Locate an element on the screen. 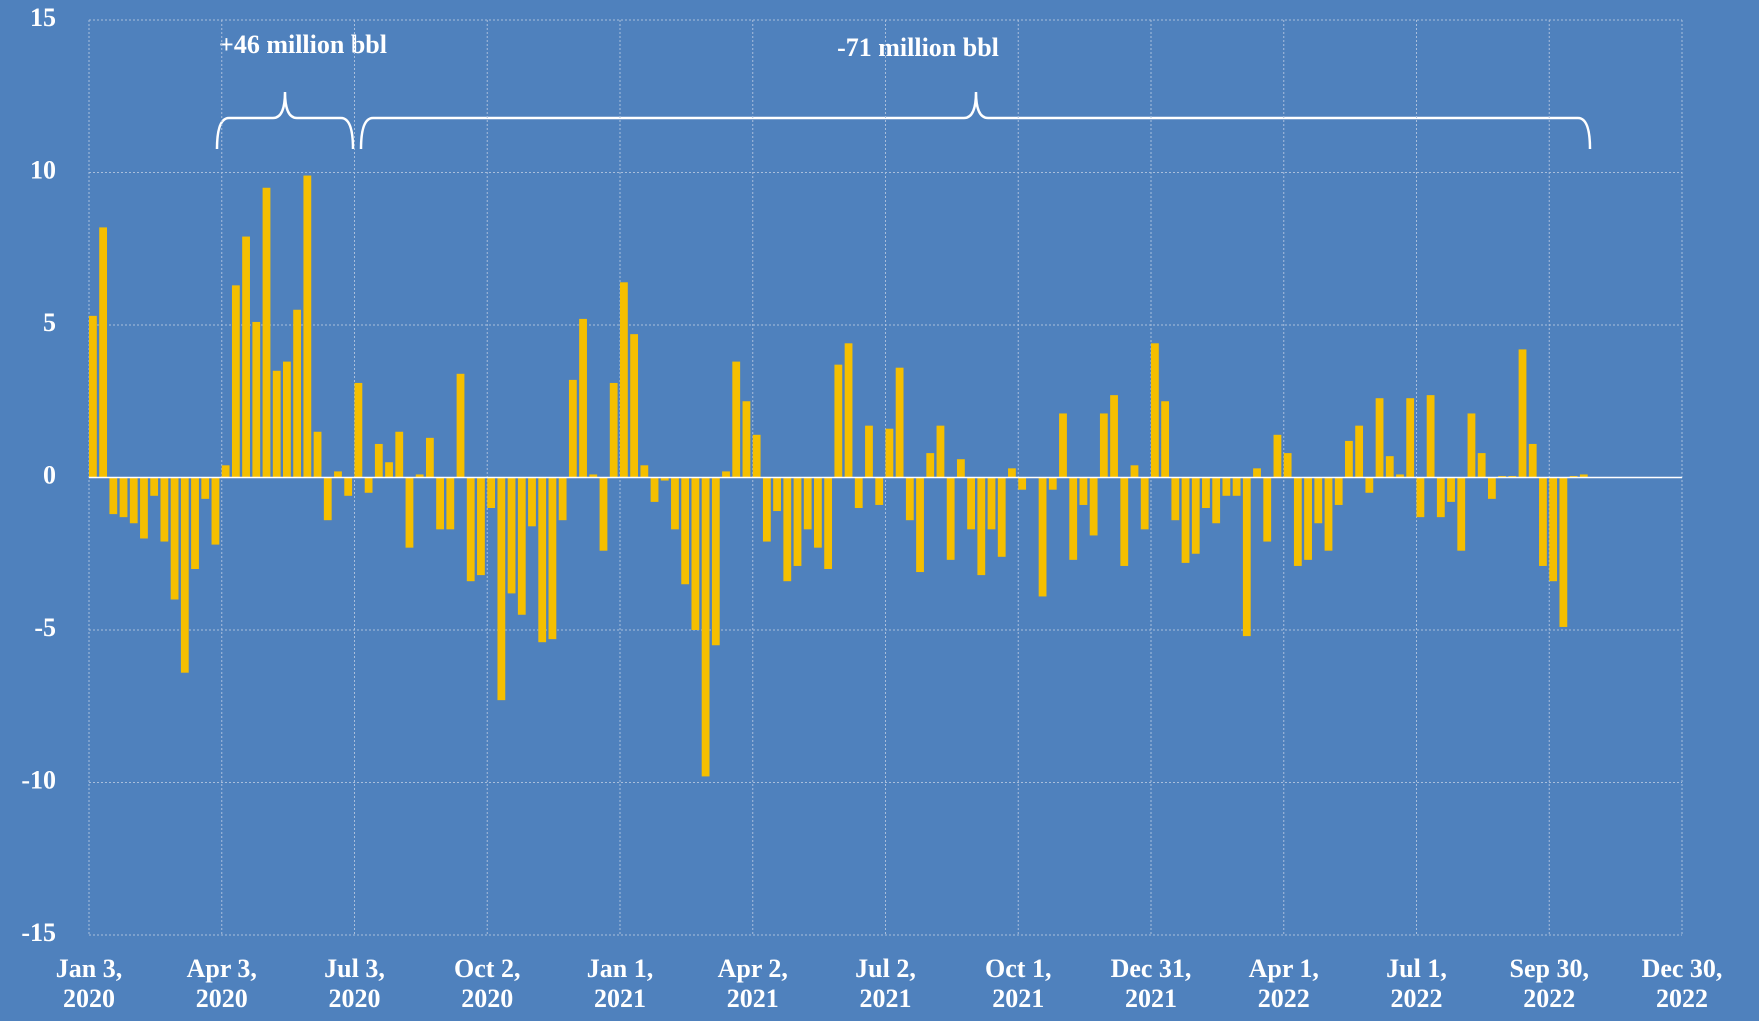 The image size is (1759, 1021). x-tick-label: Sep 30, 2022 is located at coordinates (1549, 983).